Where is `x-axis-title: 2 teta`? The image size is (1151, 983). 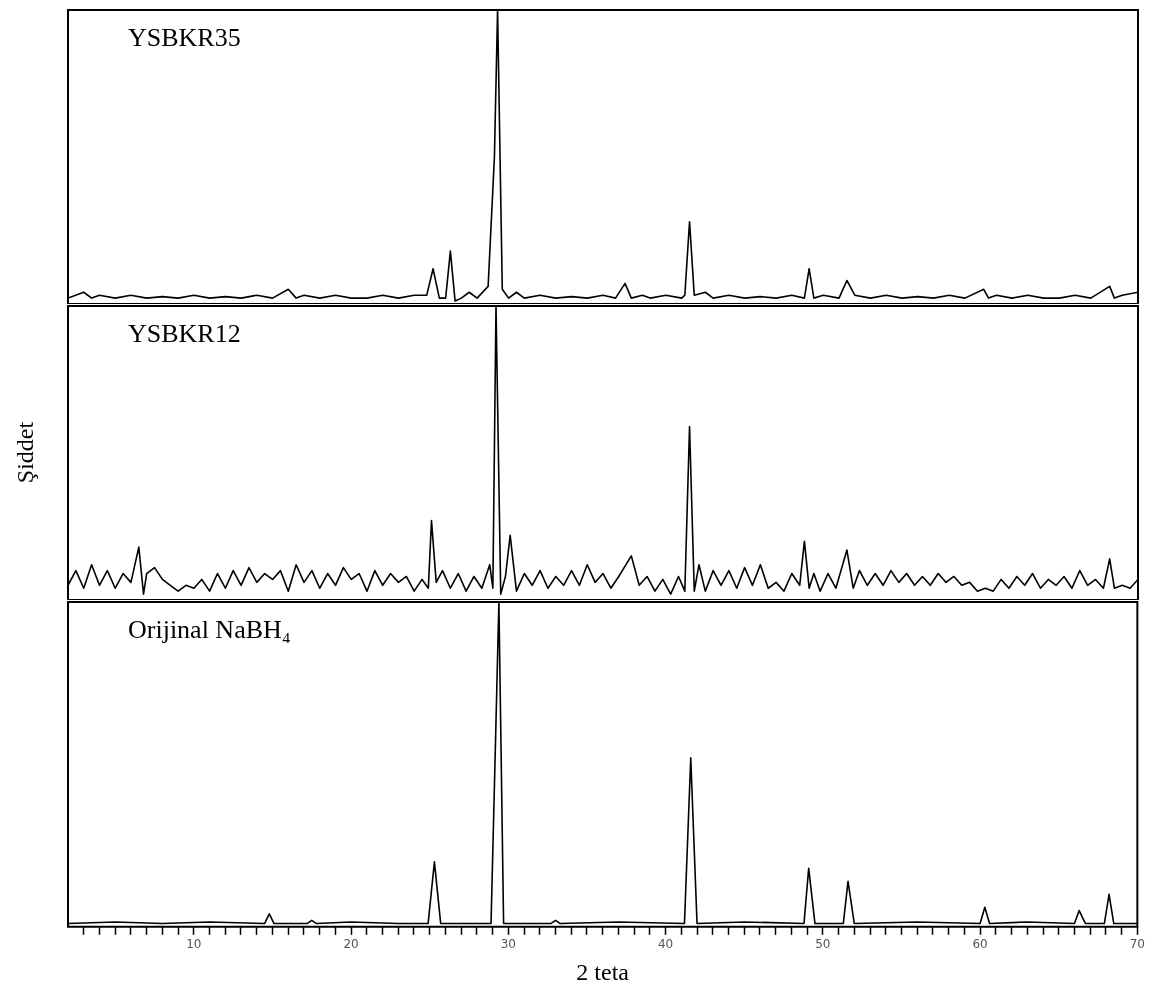
x-axis-title: 2 teta is located at coordinates (603, 970).